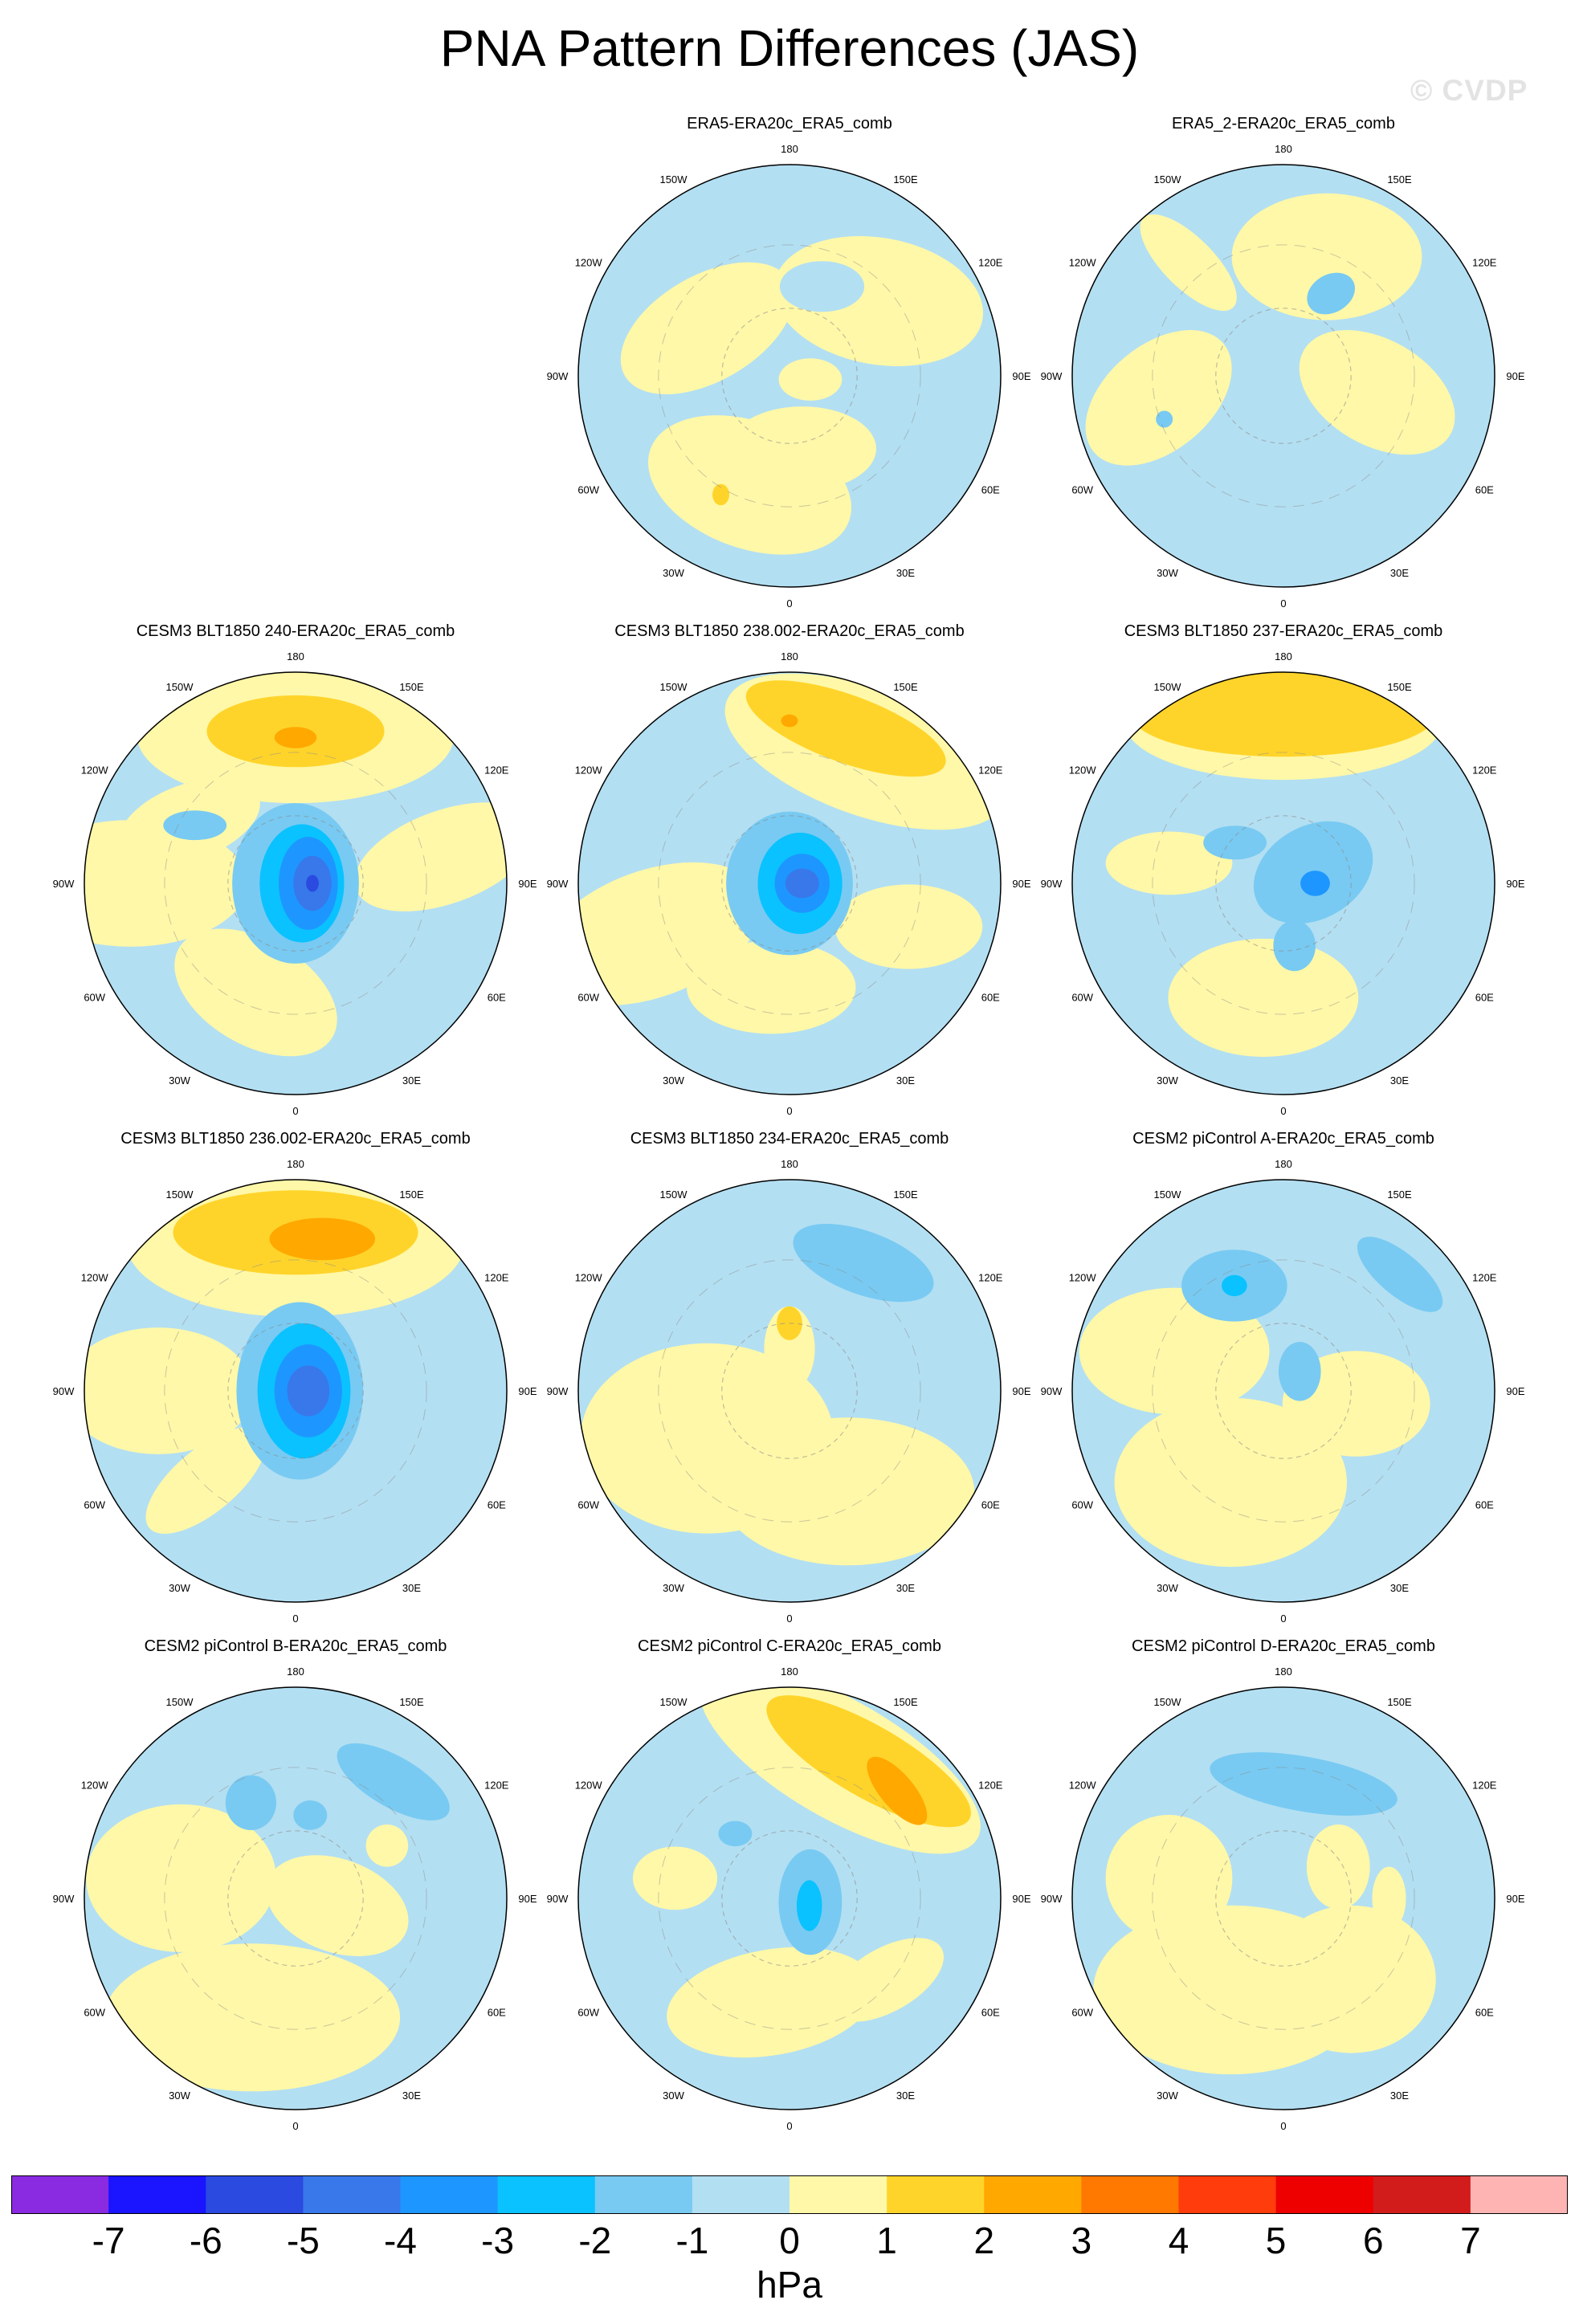 The width and height of the screenshot is (1579, 2324). I want to click on colorbar-tick-label: -5, so click(303, 2241).